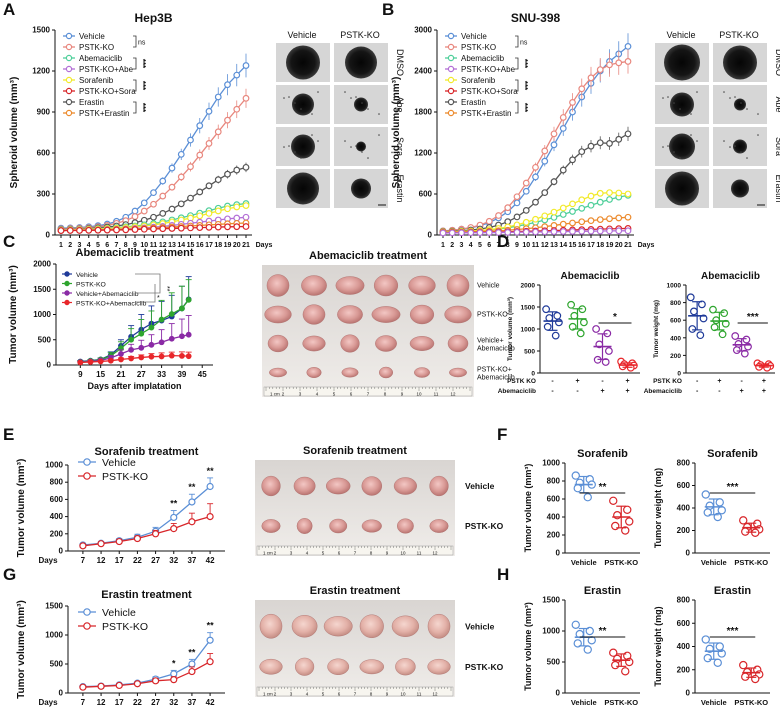 This screenshot has height=721, width=780. What do you see at coordinates (368, 323) in the screenshot?
I see `tumor-photo: Abemaciclib treatment 1 cm 2 3 4 5 6 7 8 9 10 11 12` at bounding box center [368, 323].